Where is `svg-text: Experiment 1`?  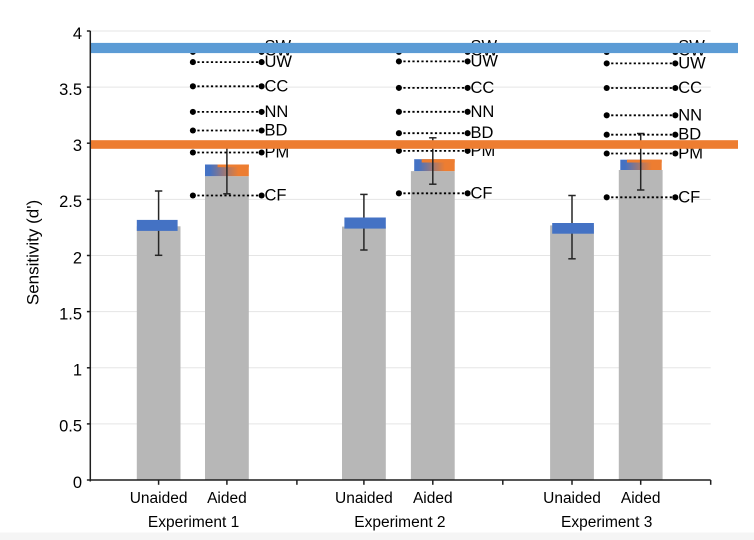
svg-text: Experiment 1 is located at coordinates (193, 522).